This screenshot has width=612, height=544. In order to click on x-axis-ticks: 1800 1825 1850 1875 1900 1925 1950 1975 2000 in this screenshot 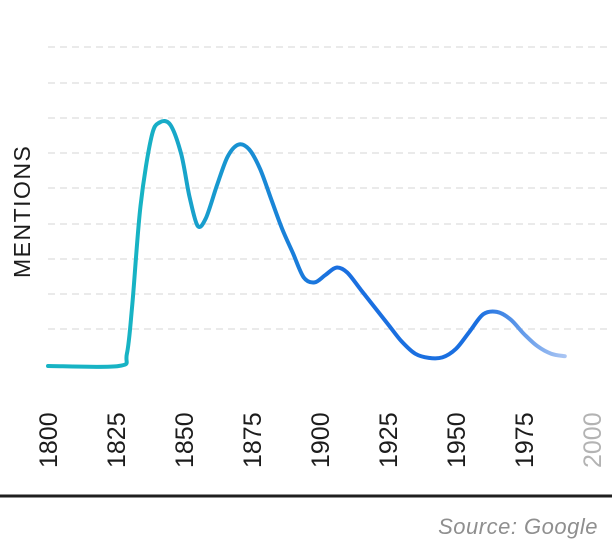, I will do `click(321, 440)`.